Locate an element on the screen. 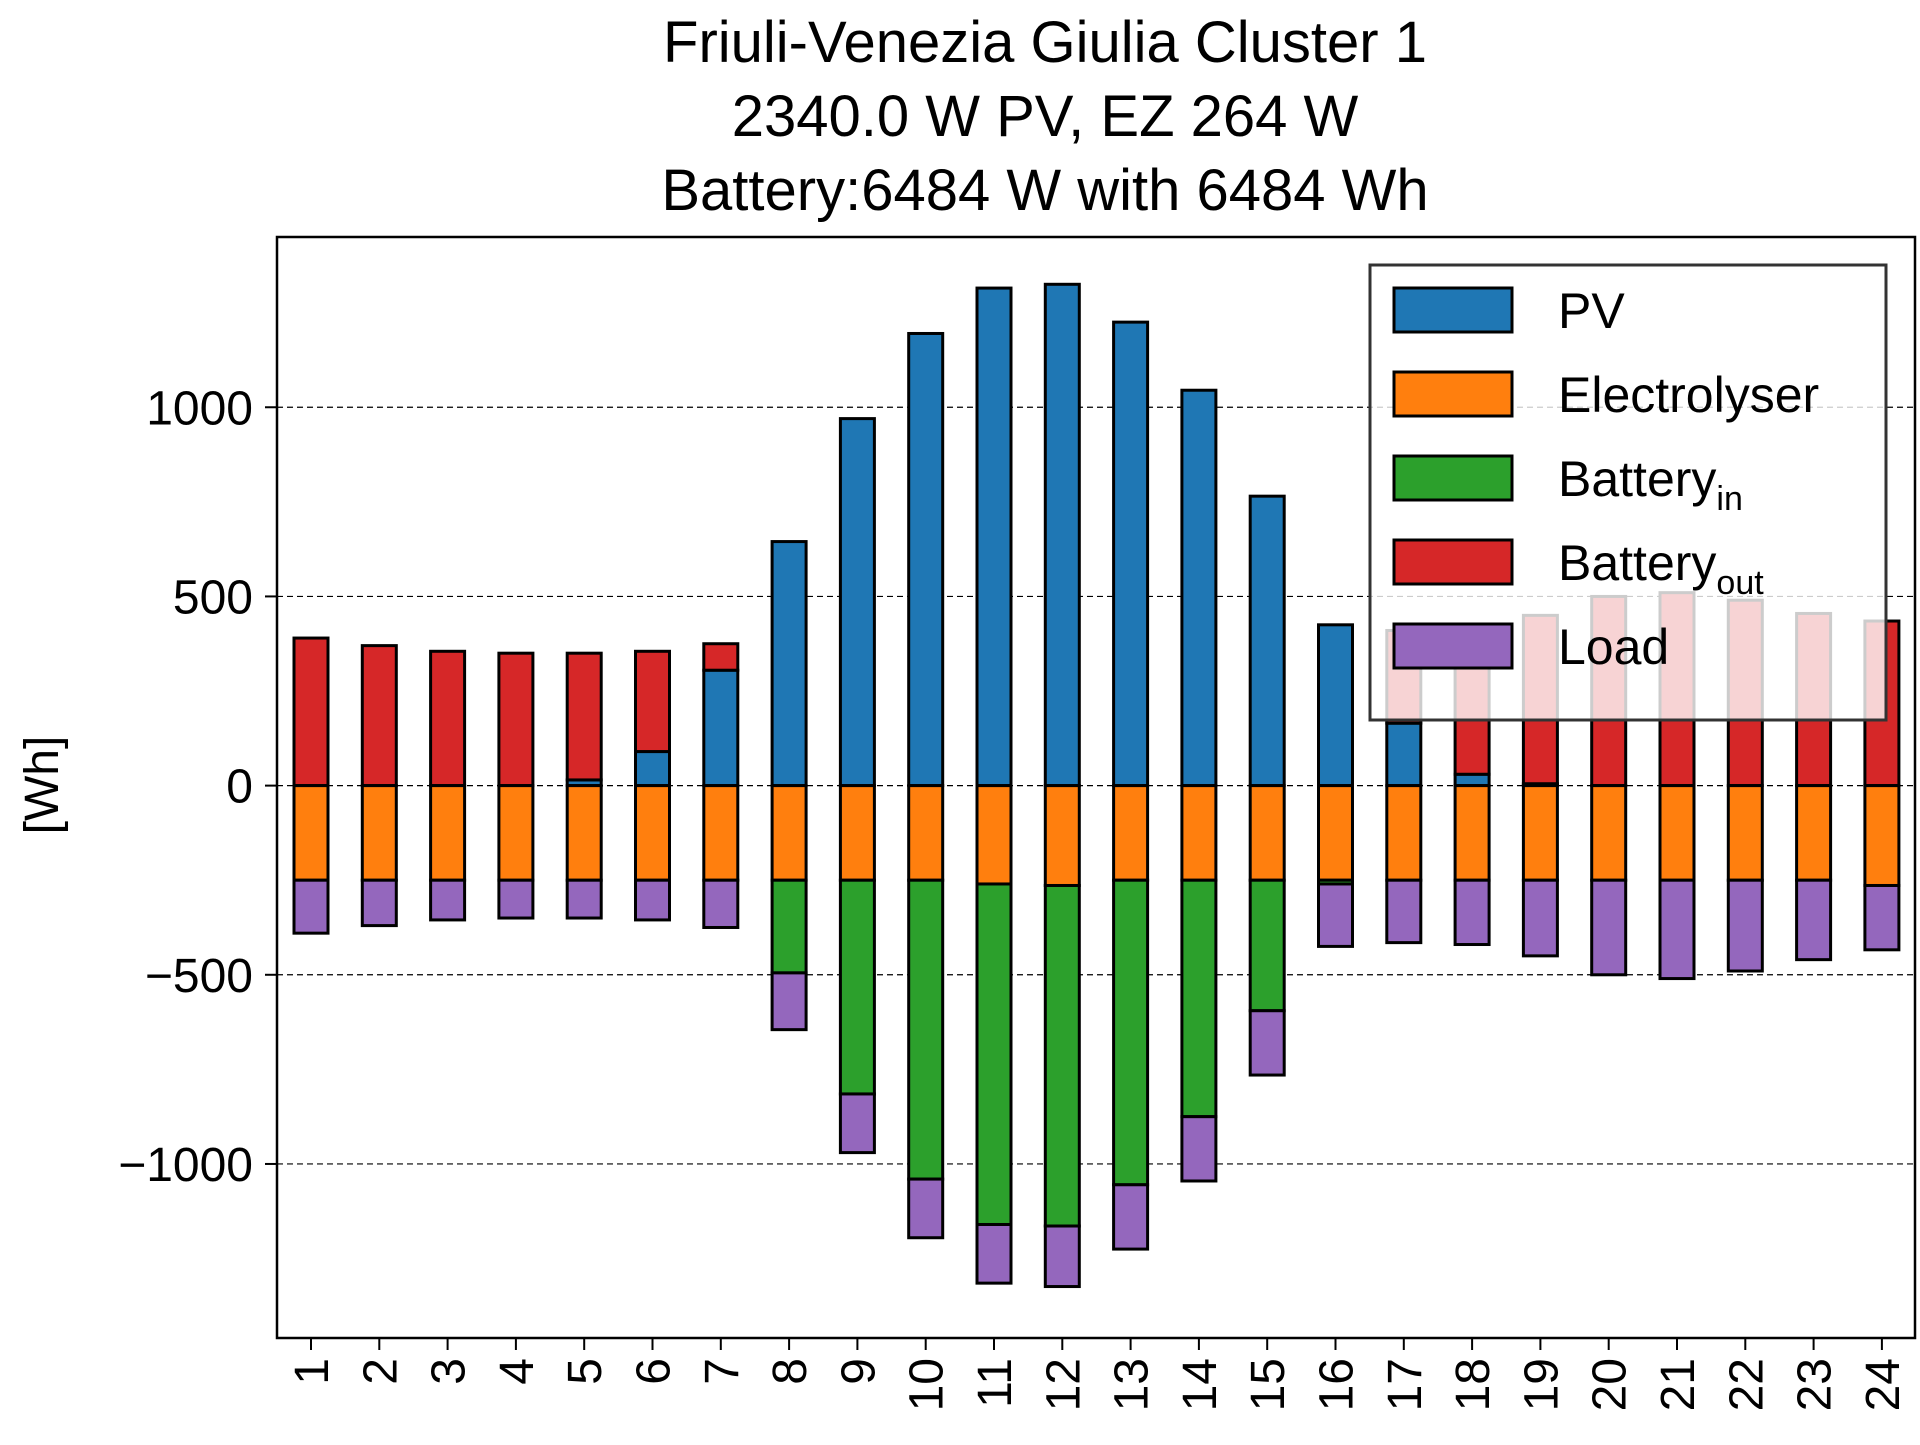 This screenshot has width=1920, height=1445. y-tick-label: 500 is located at coordinates (213, 597).